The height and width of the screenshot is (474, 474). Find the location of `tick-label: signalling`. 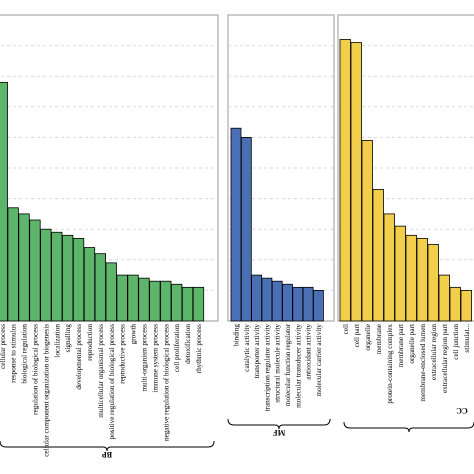

tick-label: signalling is located at coordinates (68, 338).